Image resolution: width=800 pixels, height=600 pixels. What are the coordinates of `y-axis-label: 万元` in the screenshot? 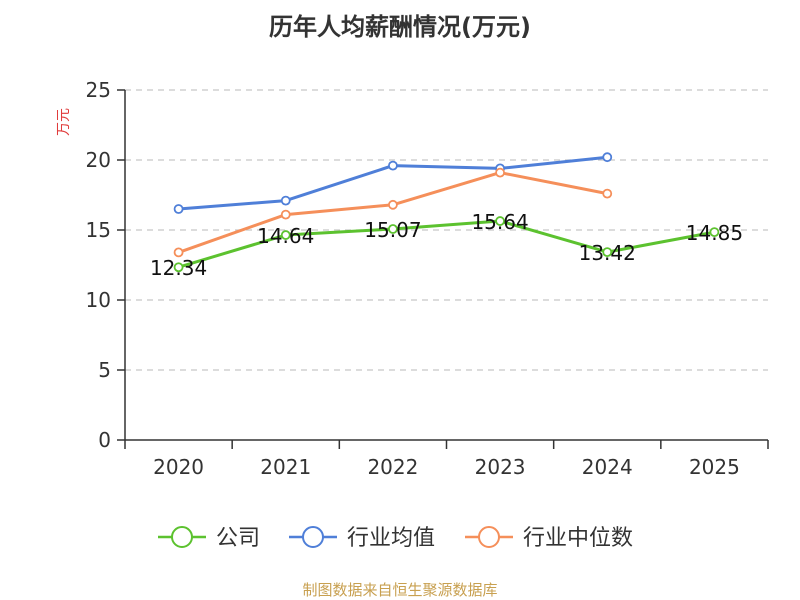 It's located at (64, 122).